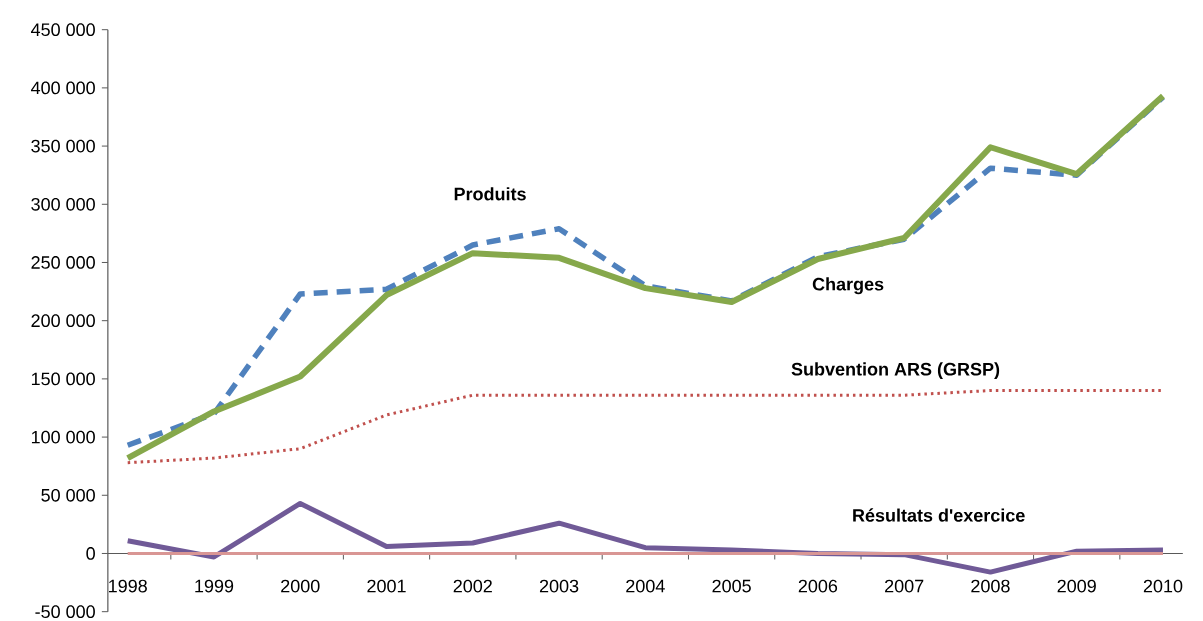 This screenshot has width=1203, height=621. I want to click on series-label: Charges, so click(848, 286).